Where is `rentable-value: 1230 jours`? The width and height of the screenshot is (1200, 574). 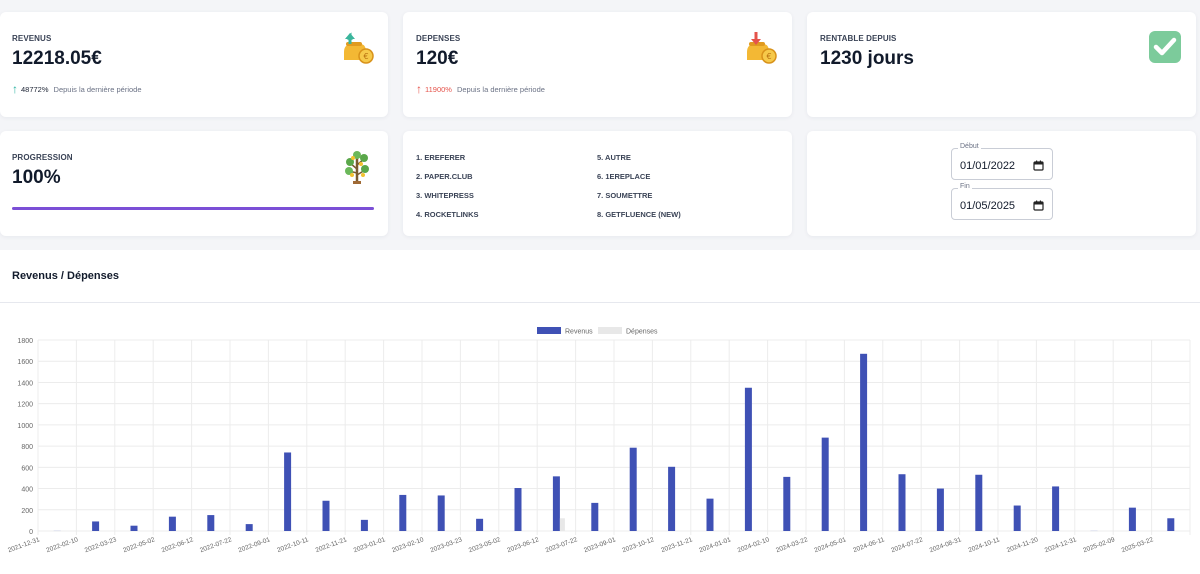 rentable-value: 1230 jours is located at coordinates (867, 58).